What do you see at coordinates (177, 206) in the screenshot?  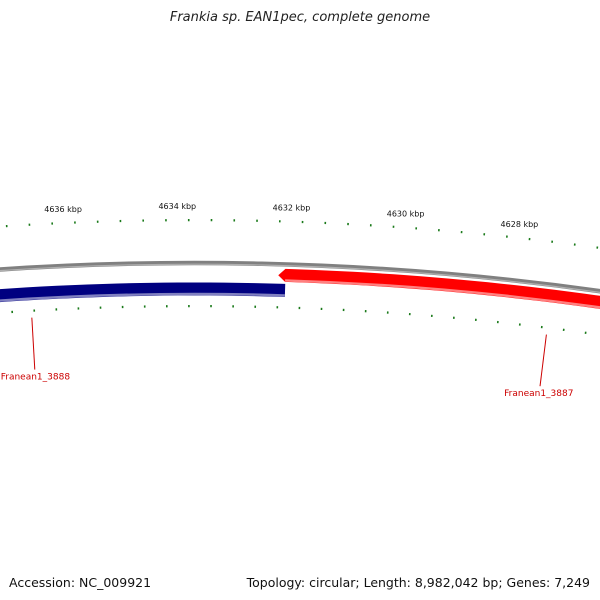 I see `tick-label: 4634 kbp` at bounding box center [177, 206].